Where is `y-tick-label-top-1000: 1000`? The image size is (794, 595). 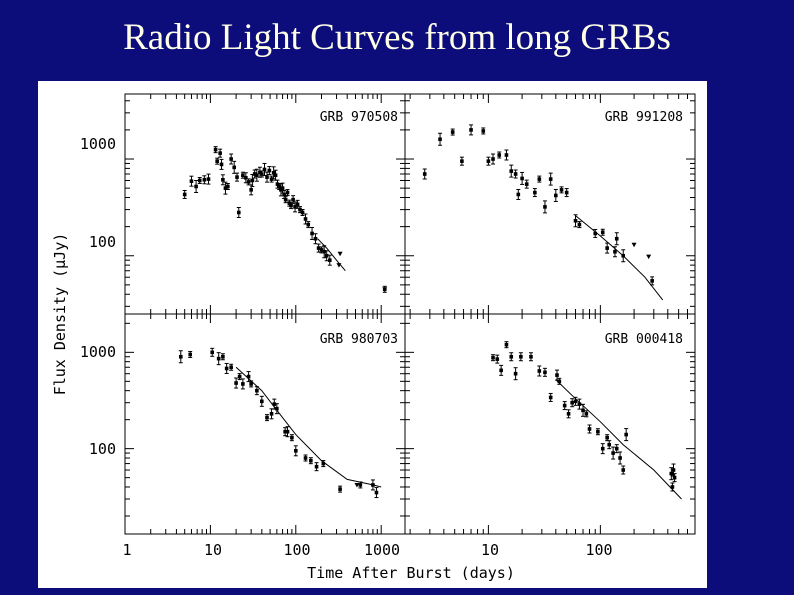 y-tick-label-top-1000: 1000 is located at coordinates (98, 144).